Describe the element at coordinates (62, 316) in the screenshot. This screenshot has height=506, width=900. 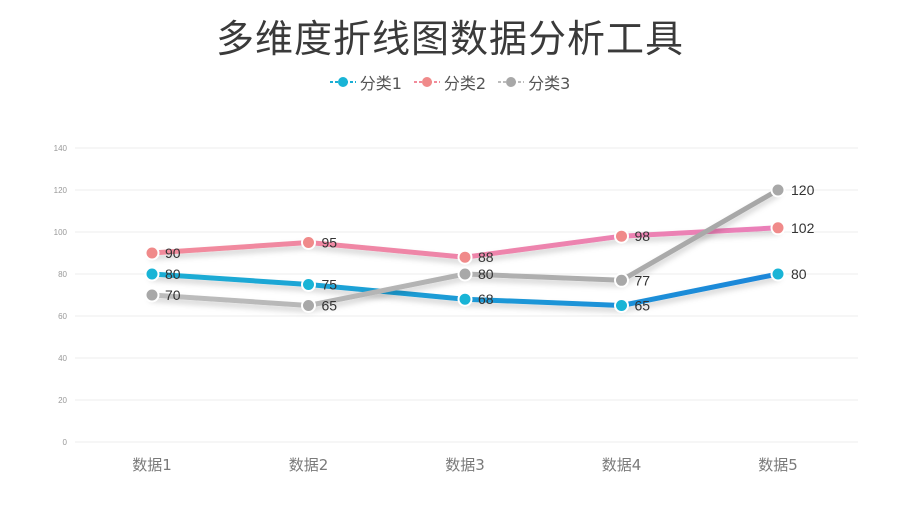
I see `y-tick-label: 60` at that location.